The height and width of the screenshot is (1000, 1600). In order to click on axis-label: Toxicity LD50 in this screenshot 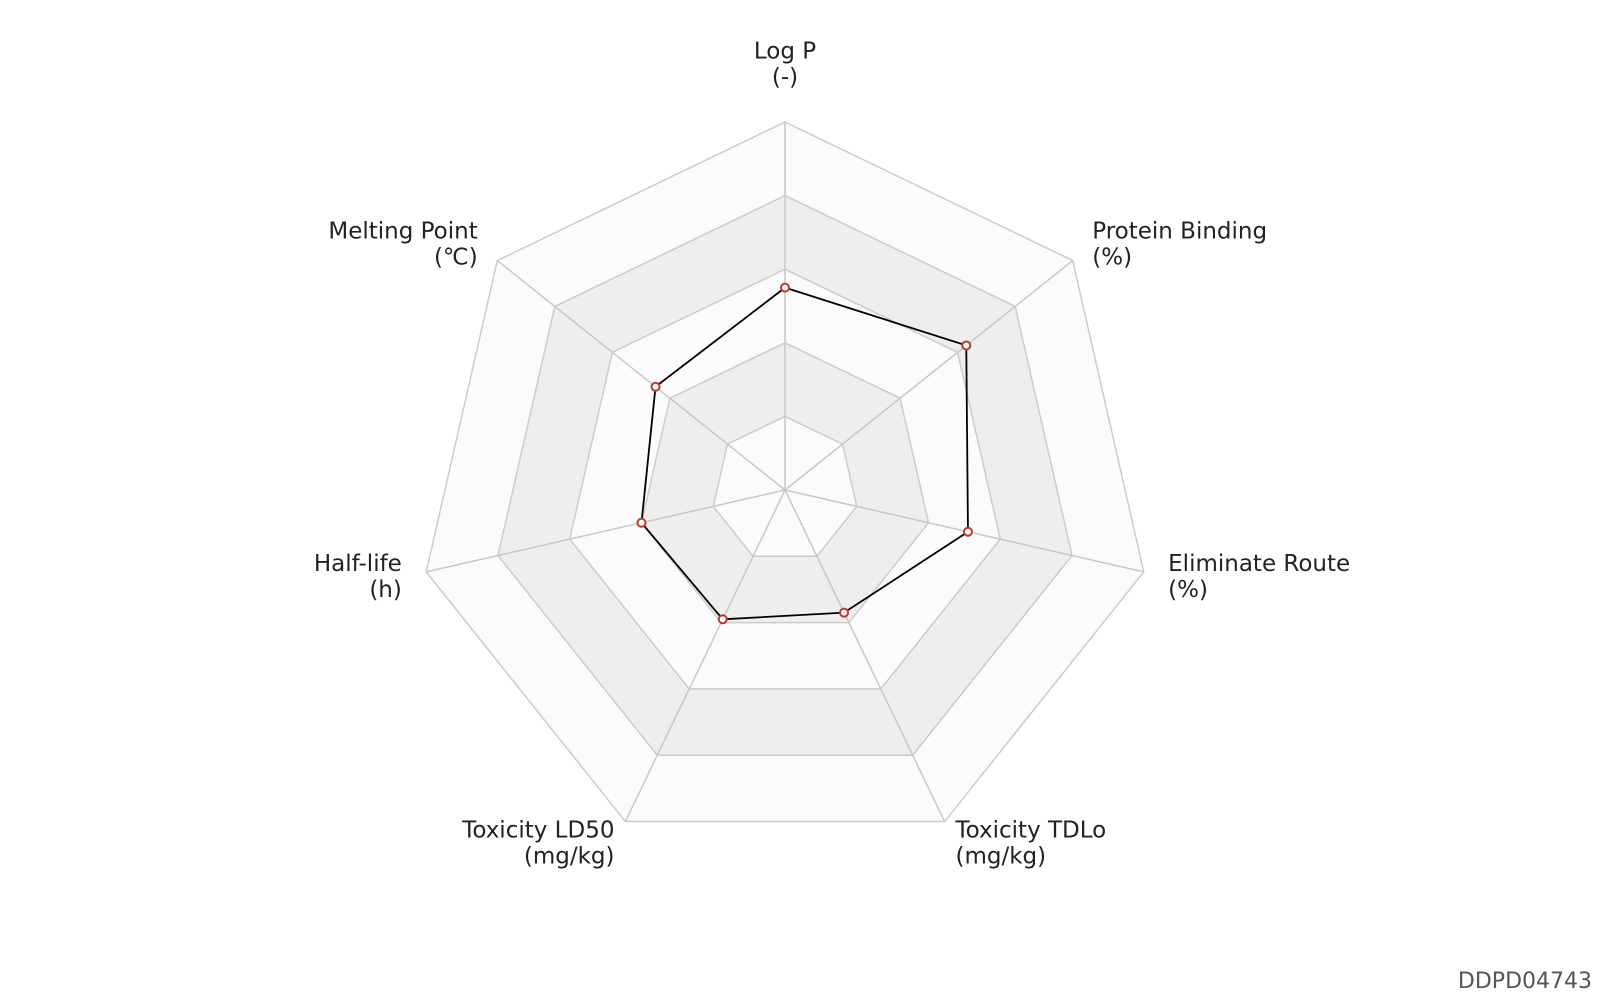, I will do `click(537, 831)`.